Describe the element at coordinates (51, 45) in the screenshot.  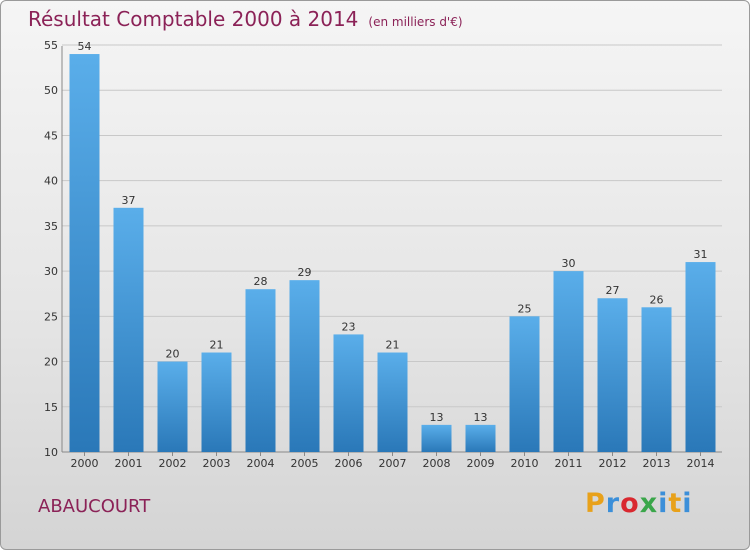
I see `y-tick-label: 55` at that location.